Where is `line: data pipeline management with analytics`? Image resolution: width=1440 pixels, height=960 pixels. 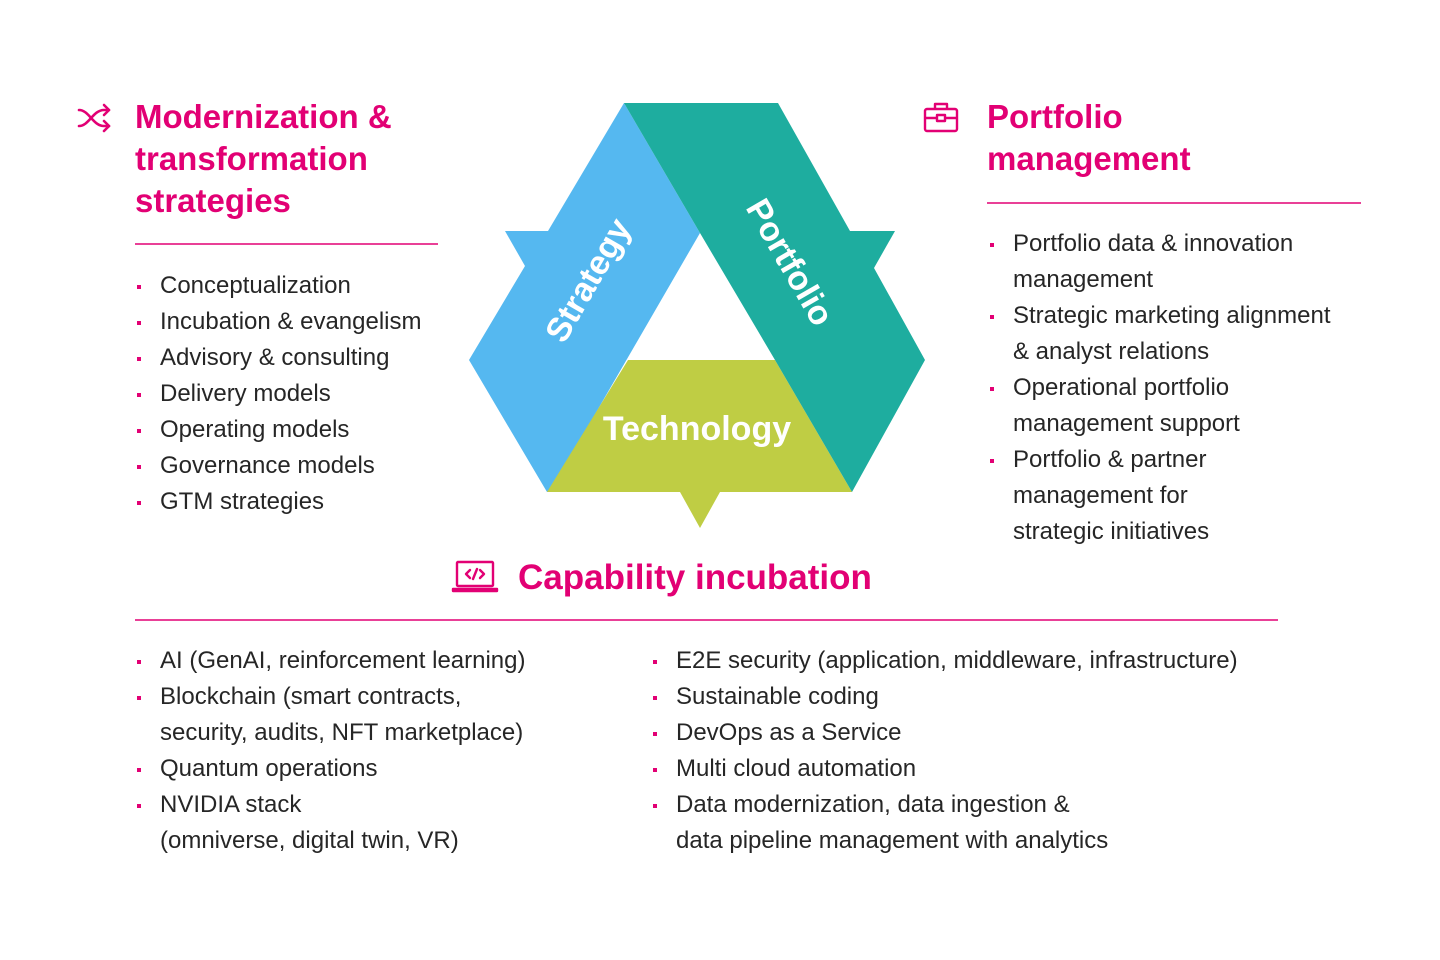
line: data pipeline management with analytics is located at coordinates (892, 840).